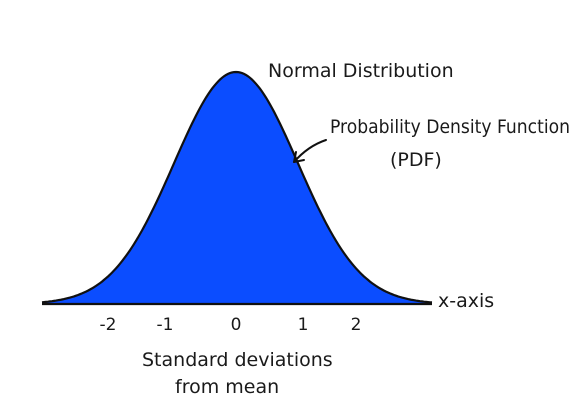  Describe the element at coordinates (236, 325) in the screenshot. I see `tick-label-0: 0` at that location.